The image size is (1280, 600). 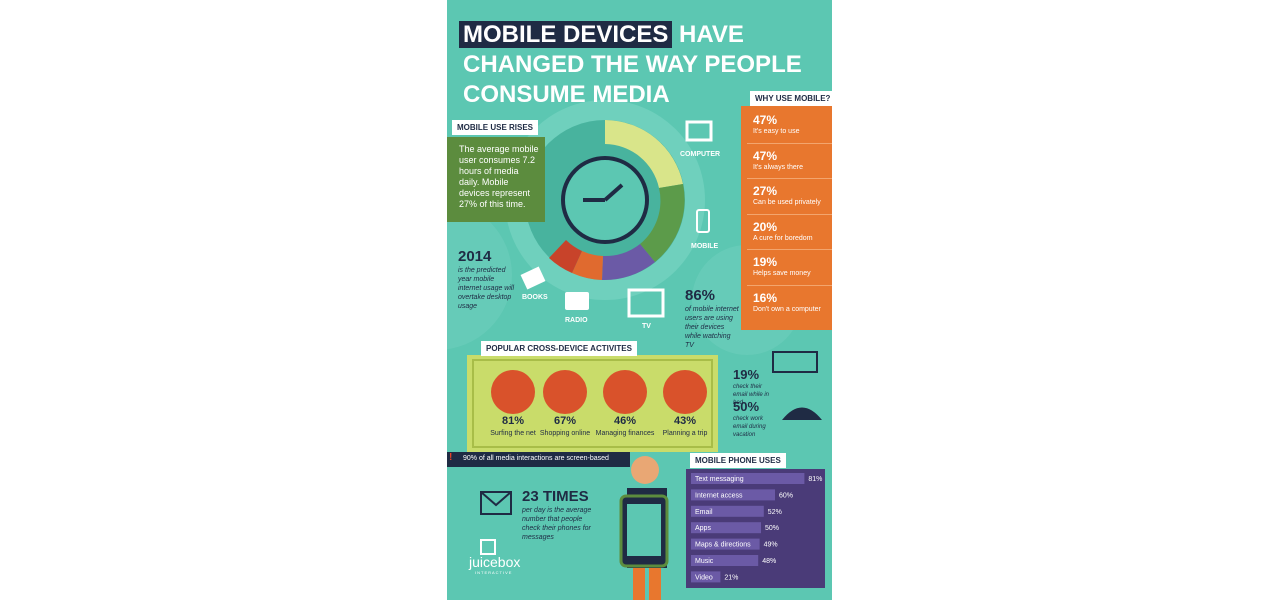 What do you see at coordinates (496, 503) in the screenshot?
I see `envelope-icon` at bounding box center [496, 503].